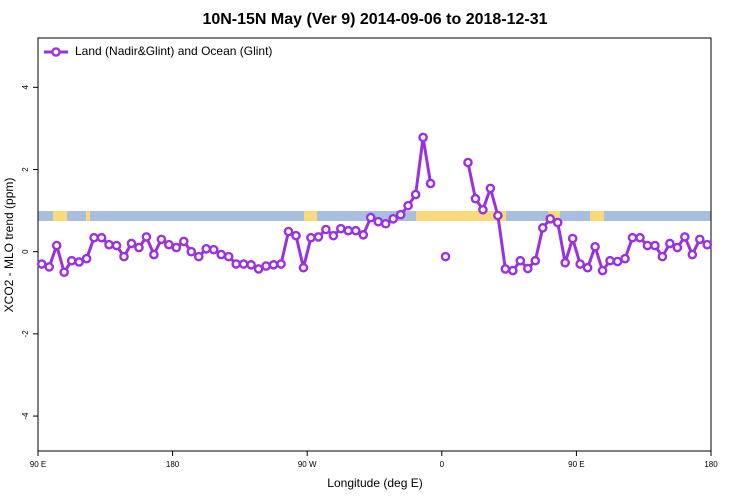 Image resolution: width=750 pixels, height=500 pixels. I want to click on y-tick-label: 2, so click(25, 169).